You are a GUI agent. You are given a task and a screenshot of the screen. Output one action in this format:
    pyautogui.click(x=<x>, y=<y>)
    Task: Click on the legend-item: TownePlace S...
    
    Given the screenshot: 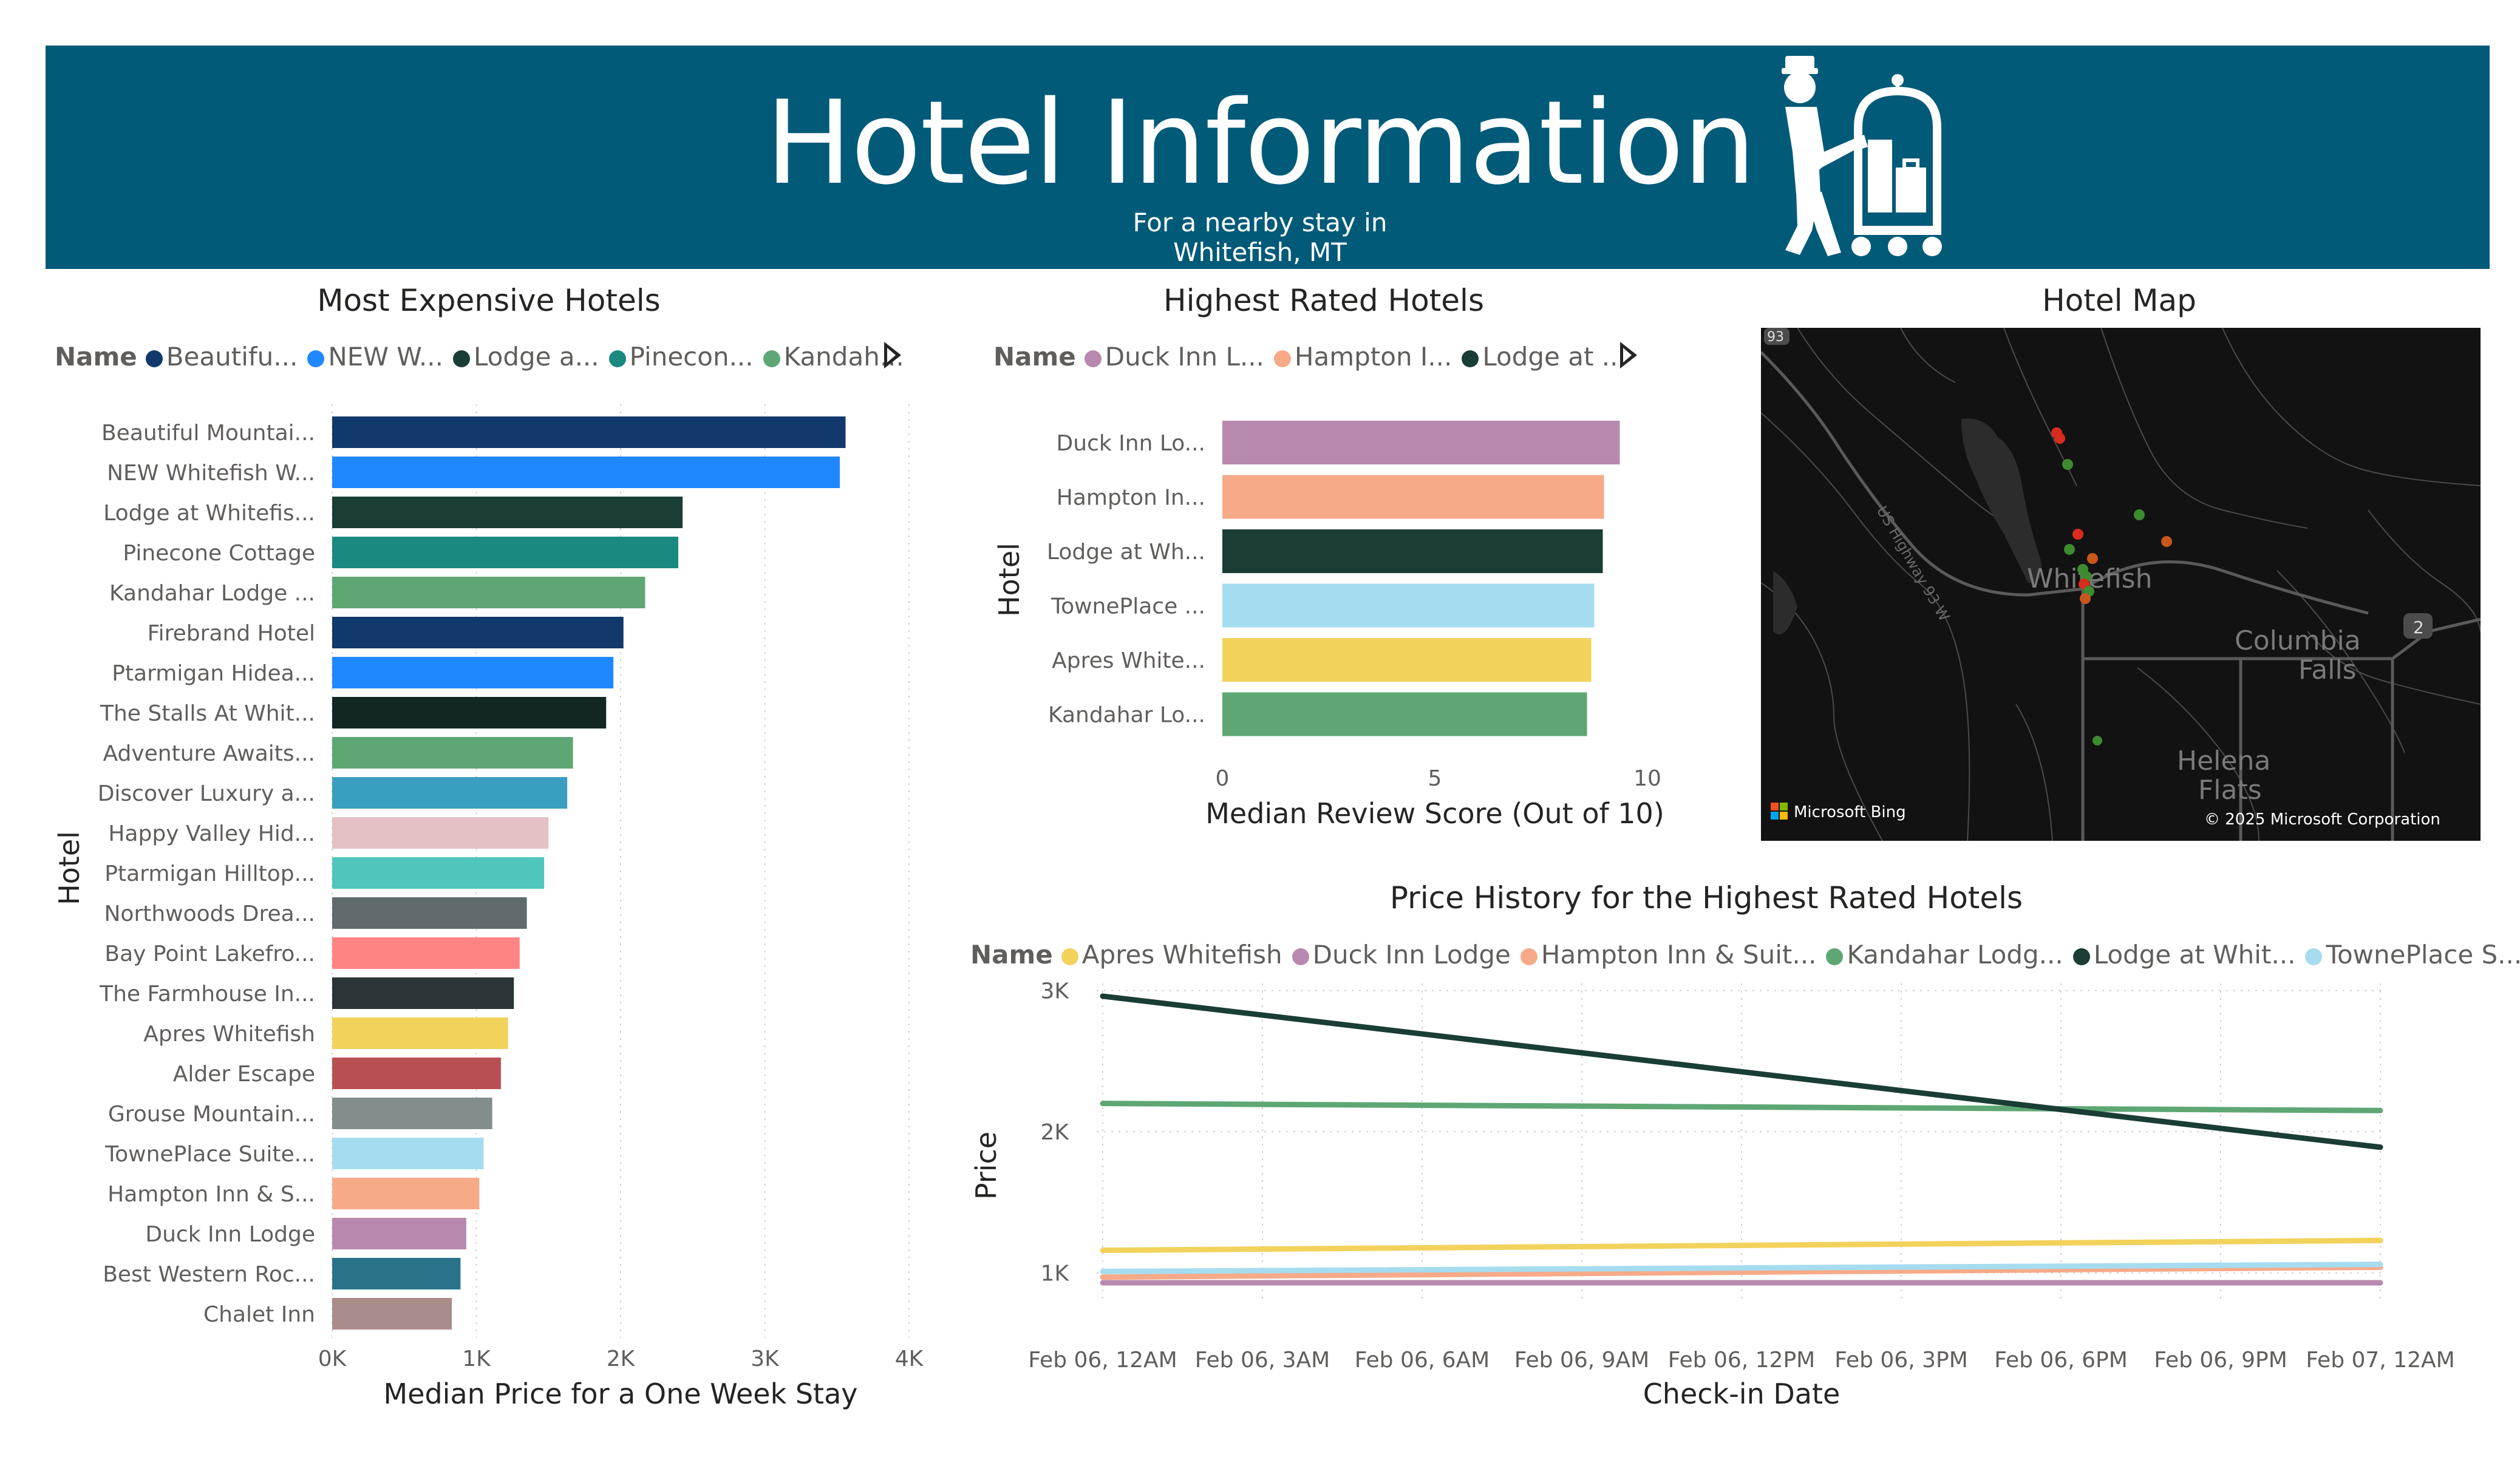 What is the action you would take?
    pyautogui.click(x=2412, y=955)
    